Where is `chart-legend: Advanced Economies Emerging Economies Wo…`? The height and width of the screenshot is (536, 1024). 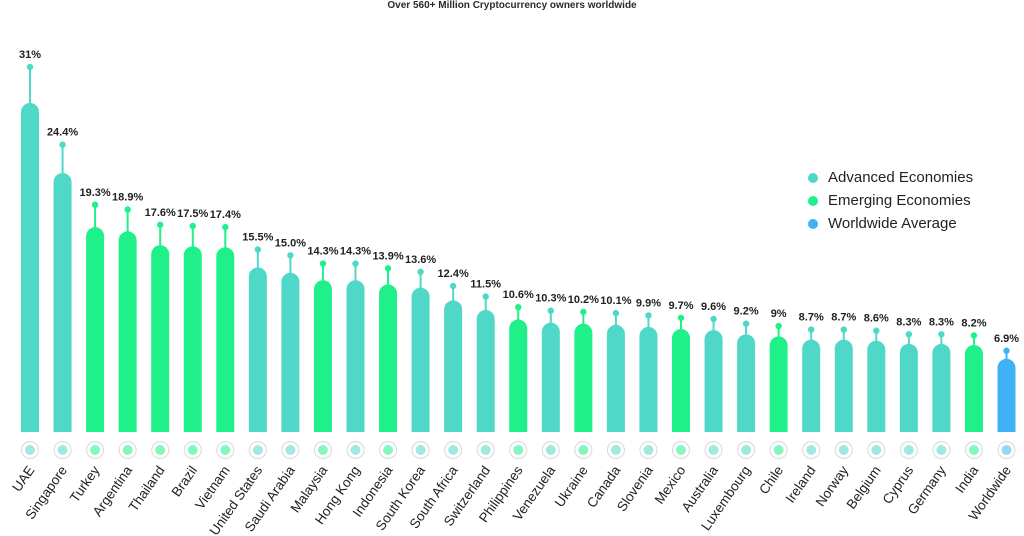
chart-legend: Advanced Economies Emerging Economies Wo… is located at coordinates (890, 200).